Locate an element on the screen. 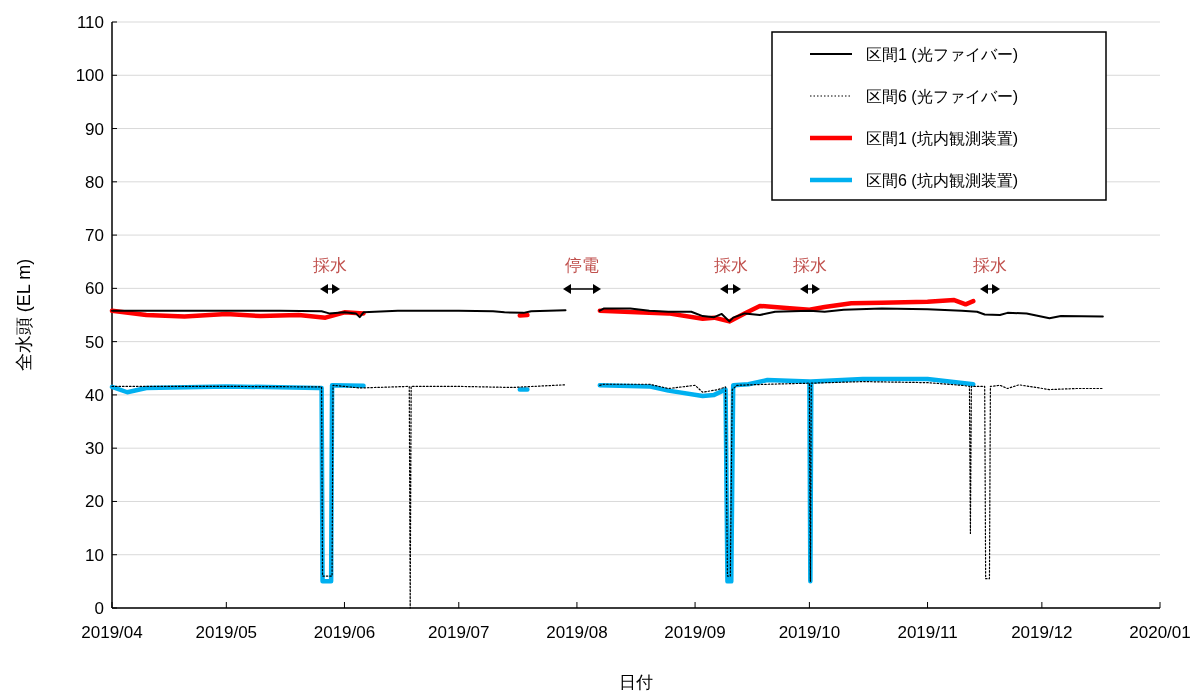  y-tick-label: 70 is located at coordinates (94, 236).